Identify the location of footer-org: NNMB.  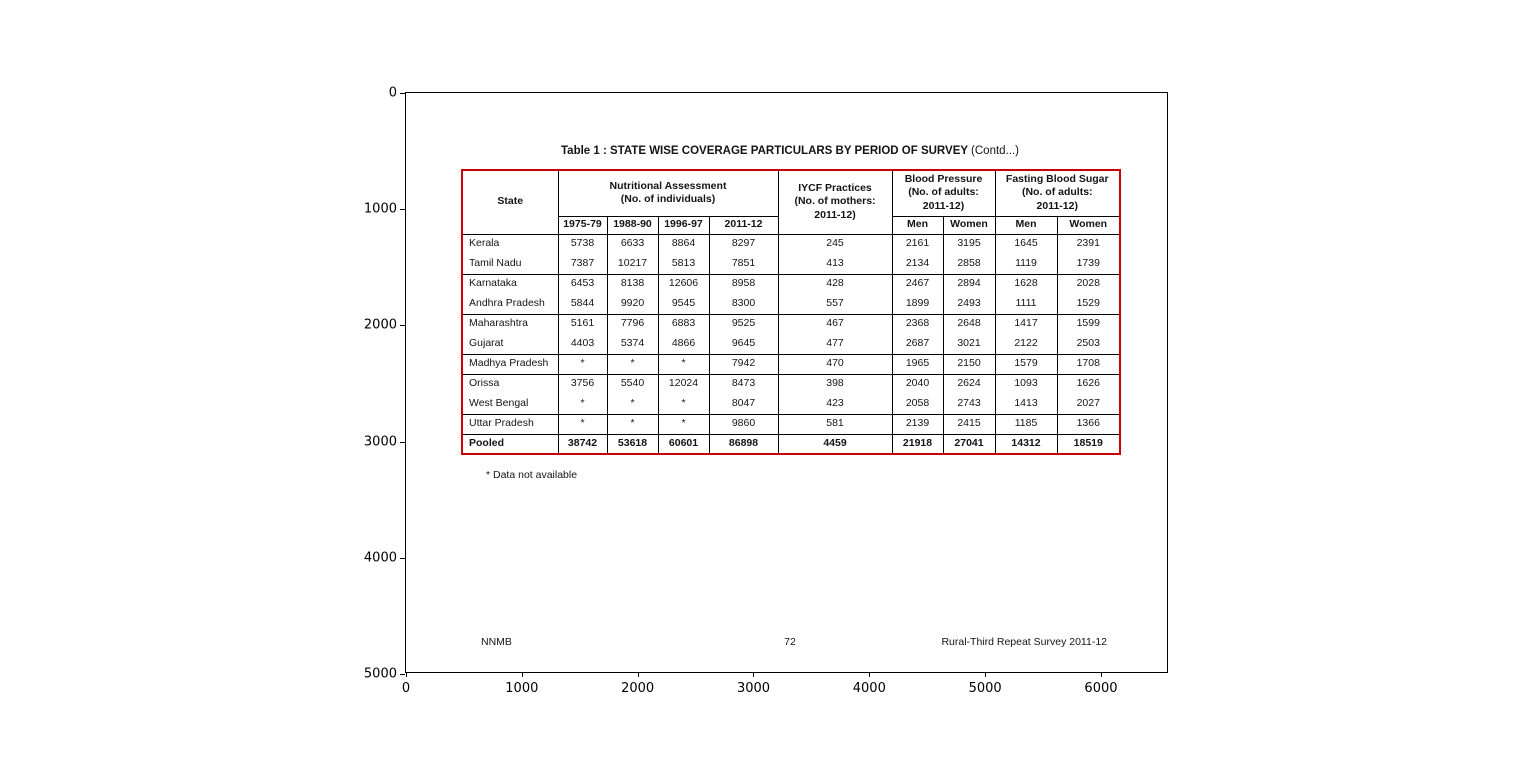
(496, 642).